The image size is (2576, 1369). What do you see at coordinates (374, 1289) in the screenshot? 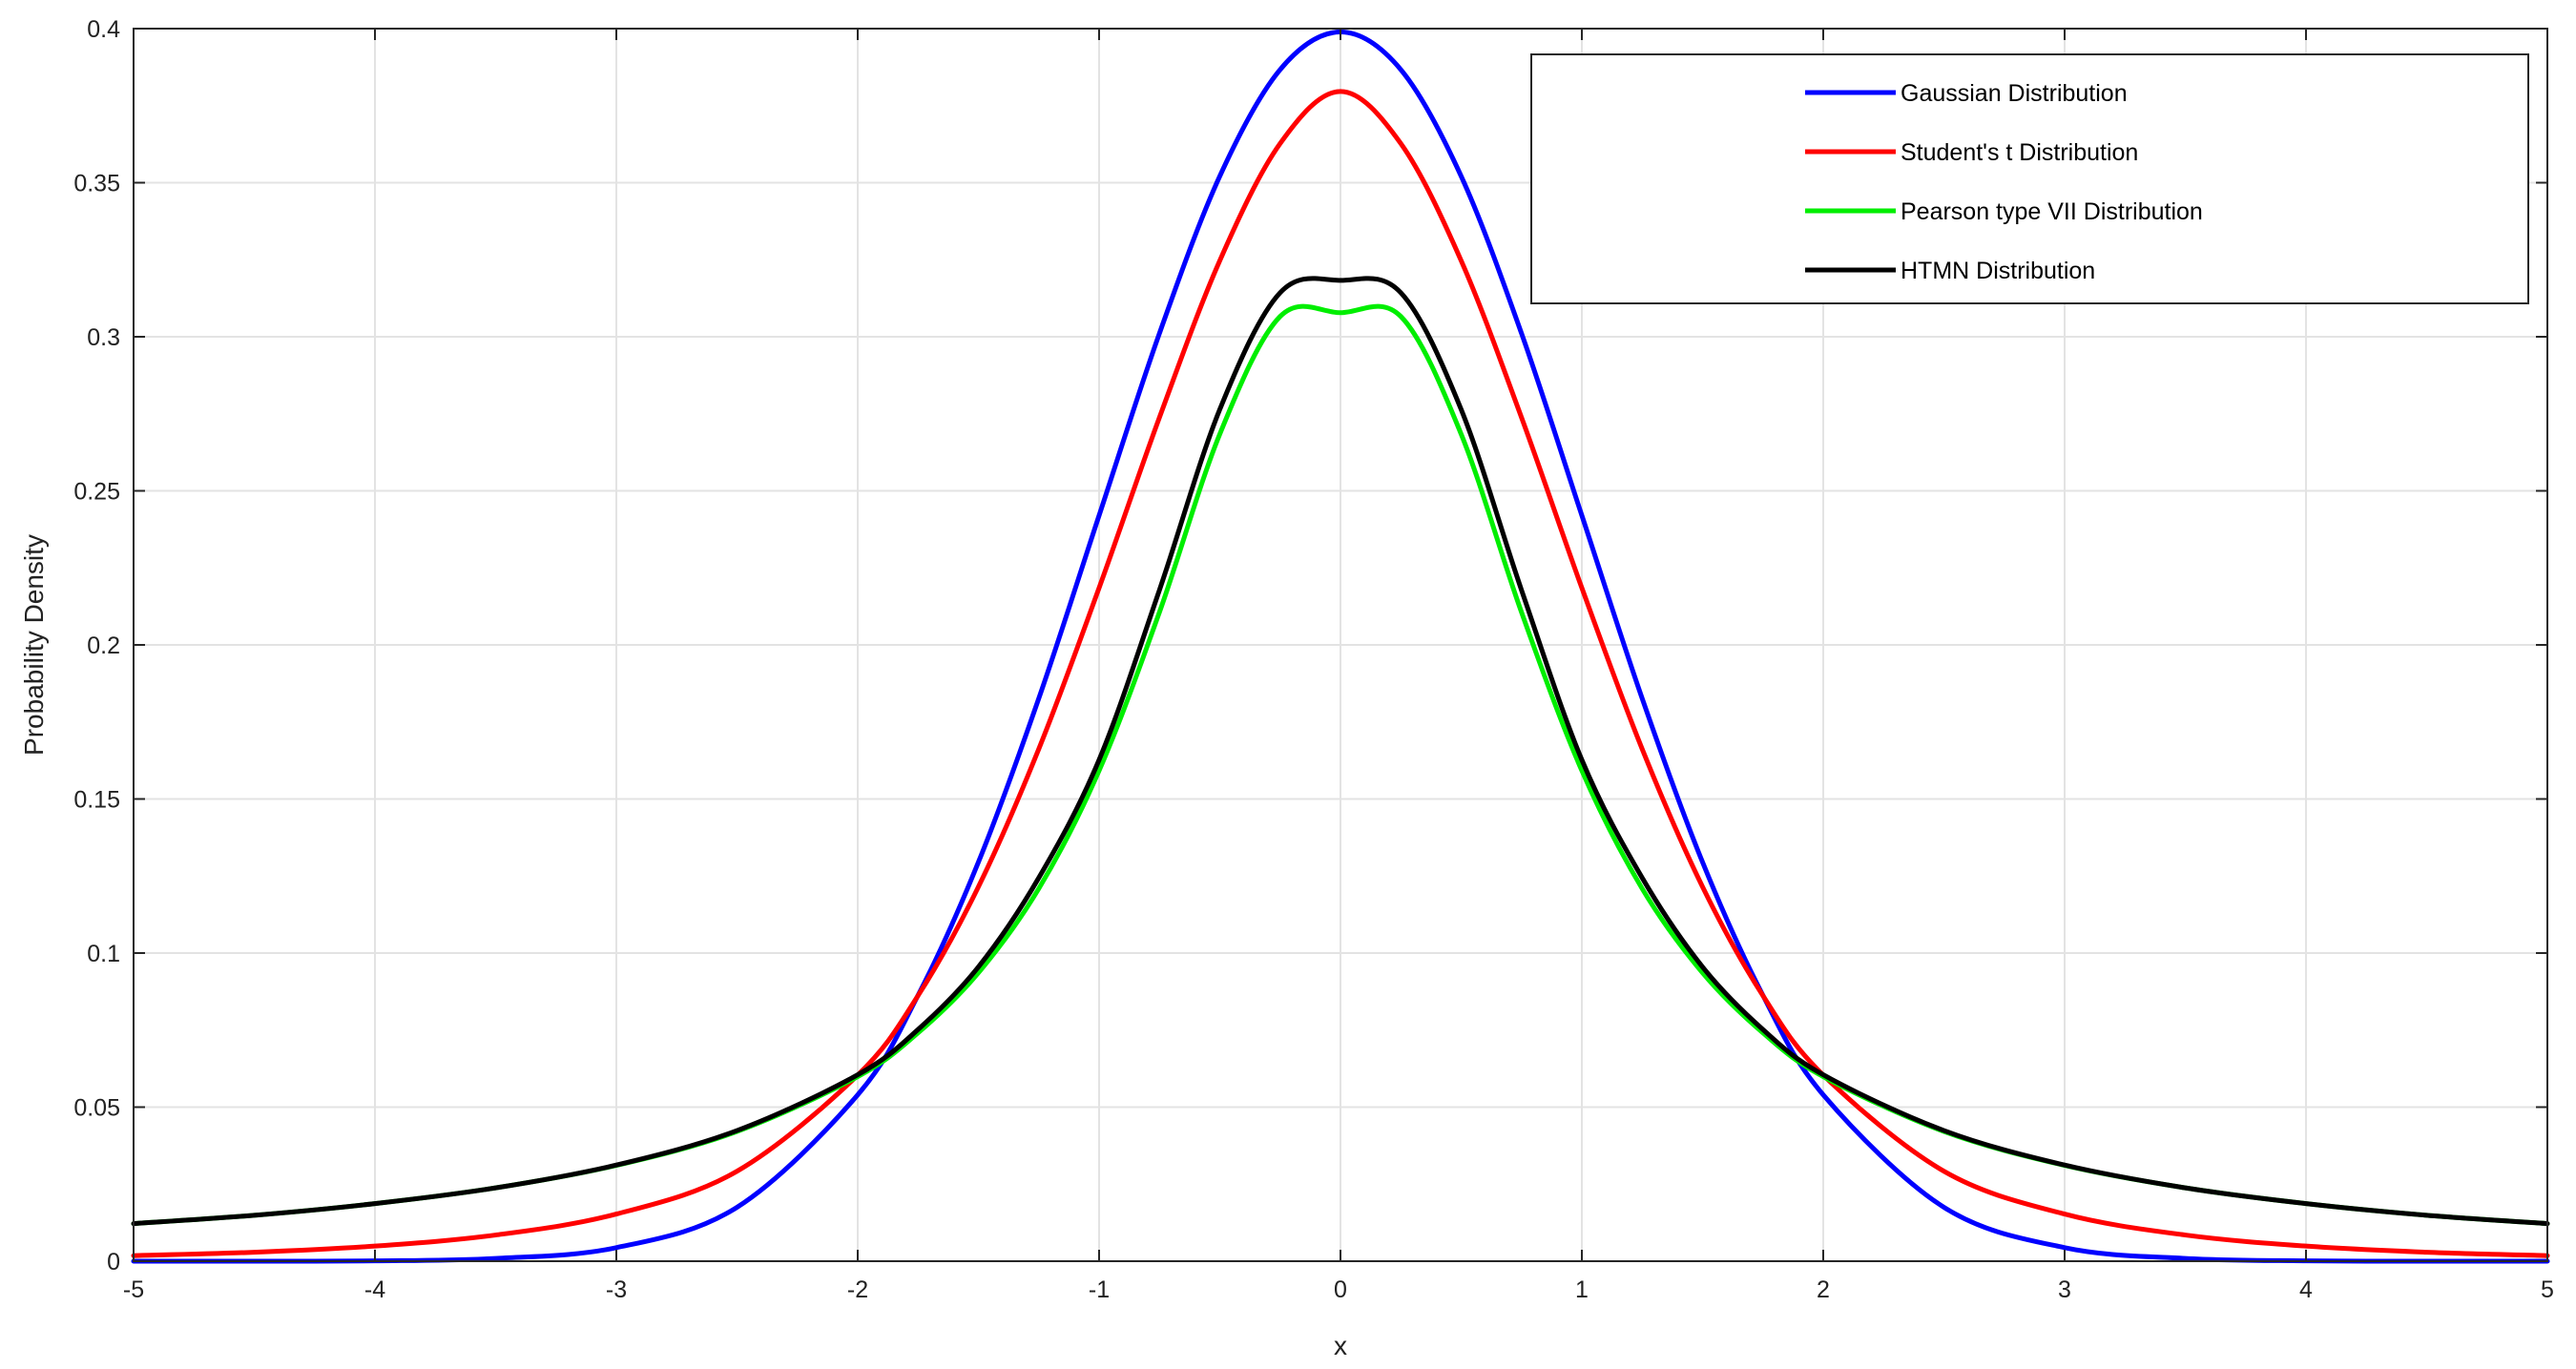
I see `x-tick-label: -4` at bounding box center [374, 1289].